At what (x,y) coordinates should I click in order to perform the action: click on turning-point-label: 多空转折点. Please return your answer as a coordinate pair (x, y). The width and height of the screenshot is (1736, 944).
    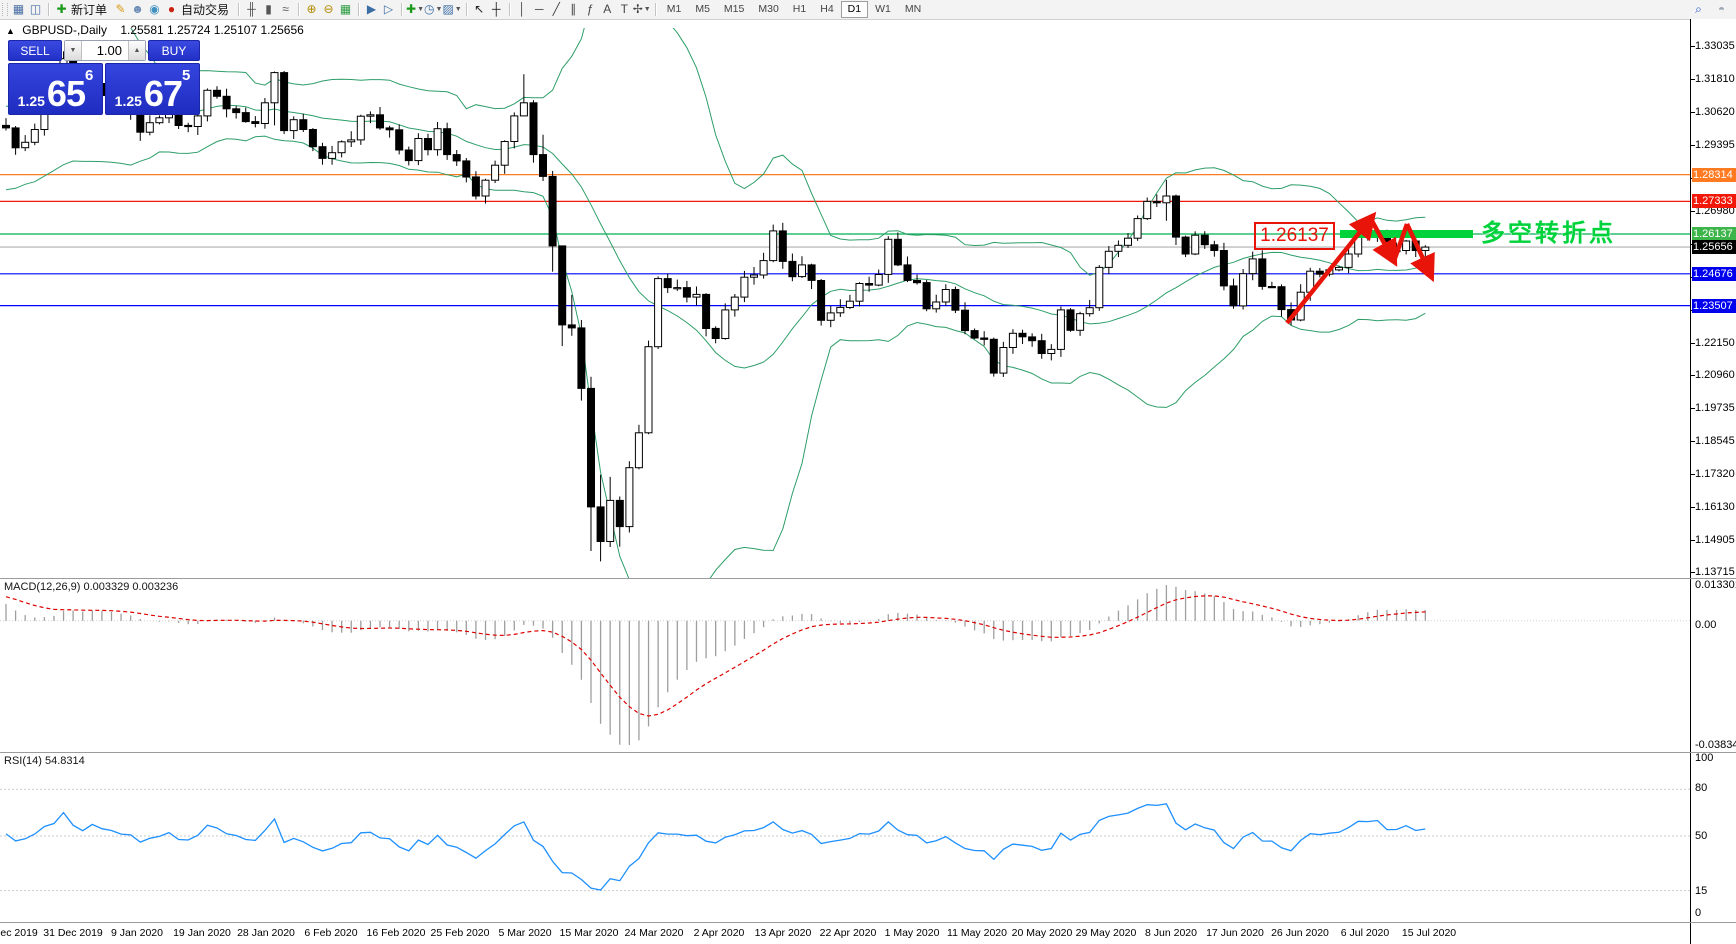
    Looking at the image, I should click on (1548, 233).